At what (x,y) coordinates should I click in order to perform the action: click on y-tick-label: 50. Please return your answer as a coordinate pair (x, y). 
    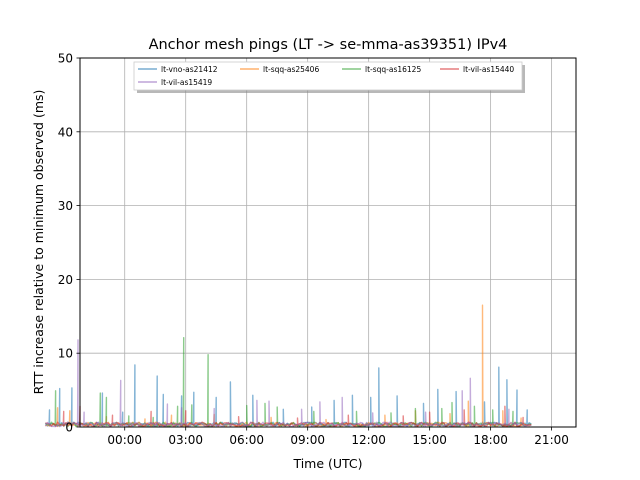
    Looking at the image, I should click on (65, 59).